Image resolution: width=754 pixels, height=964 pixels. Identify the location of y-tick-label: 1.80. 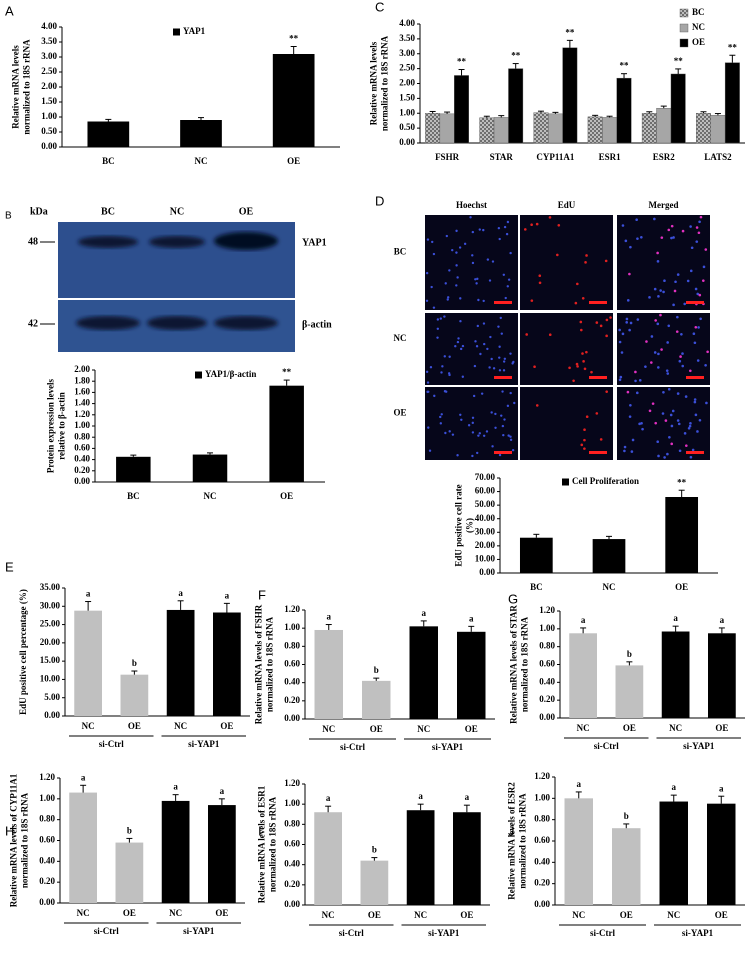
(82, 380).